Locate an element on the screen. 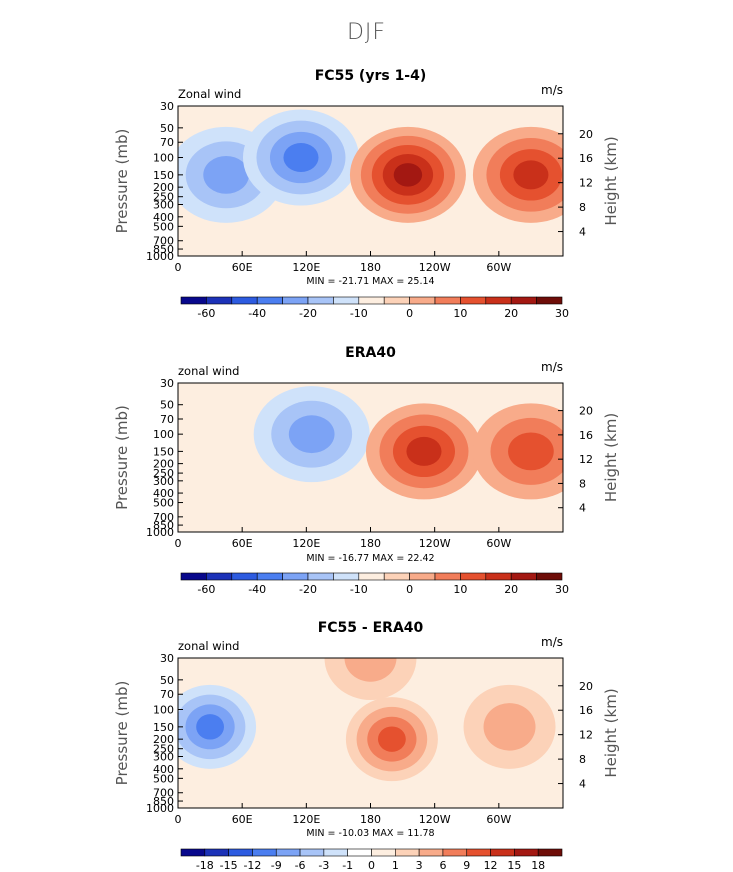 Image resolution: width=733 pixels, height=872 pixels. colorbar-label: -10 is located at coordinates (359, 313).